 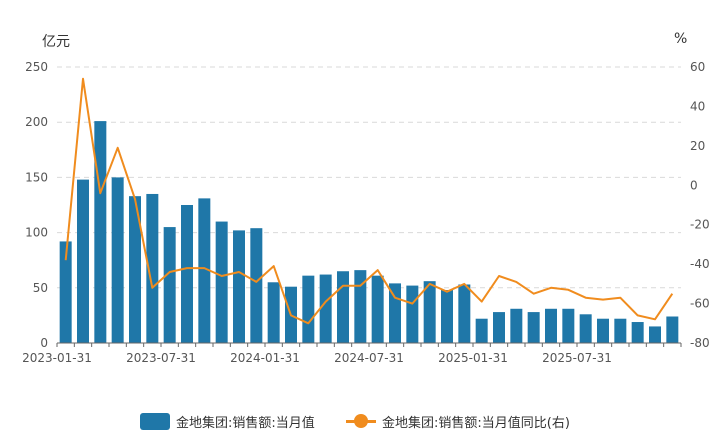 I want to click on x-tick-label: 2025-07-31, so click(x=577, y=358).